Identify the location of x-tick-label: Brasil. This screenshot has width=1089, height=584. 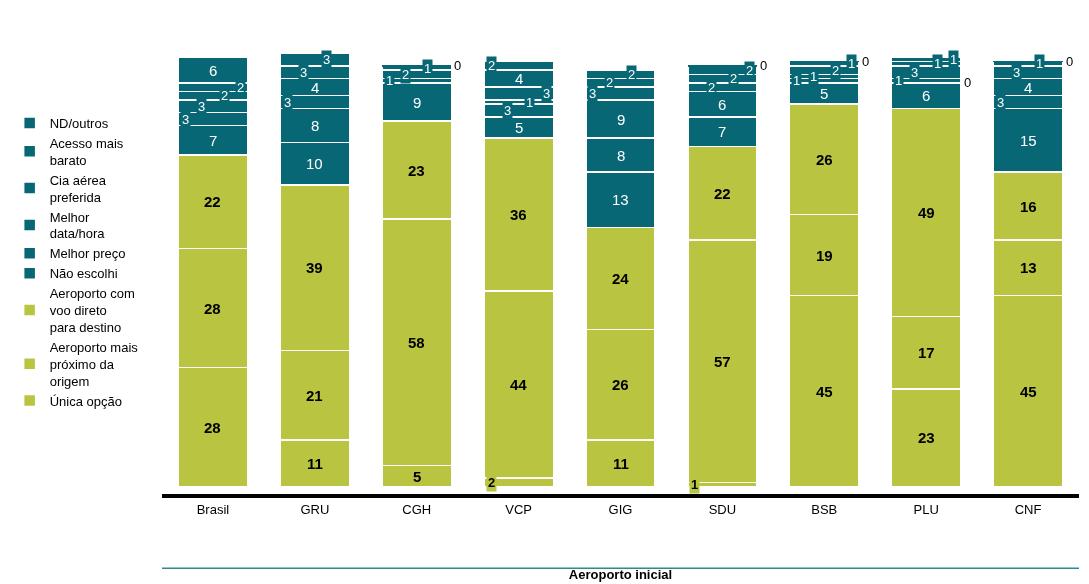
(213, 509).